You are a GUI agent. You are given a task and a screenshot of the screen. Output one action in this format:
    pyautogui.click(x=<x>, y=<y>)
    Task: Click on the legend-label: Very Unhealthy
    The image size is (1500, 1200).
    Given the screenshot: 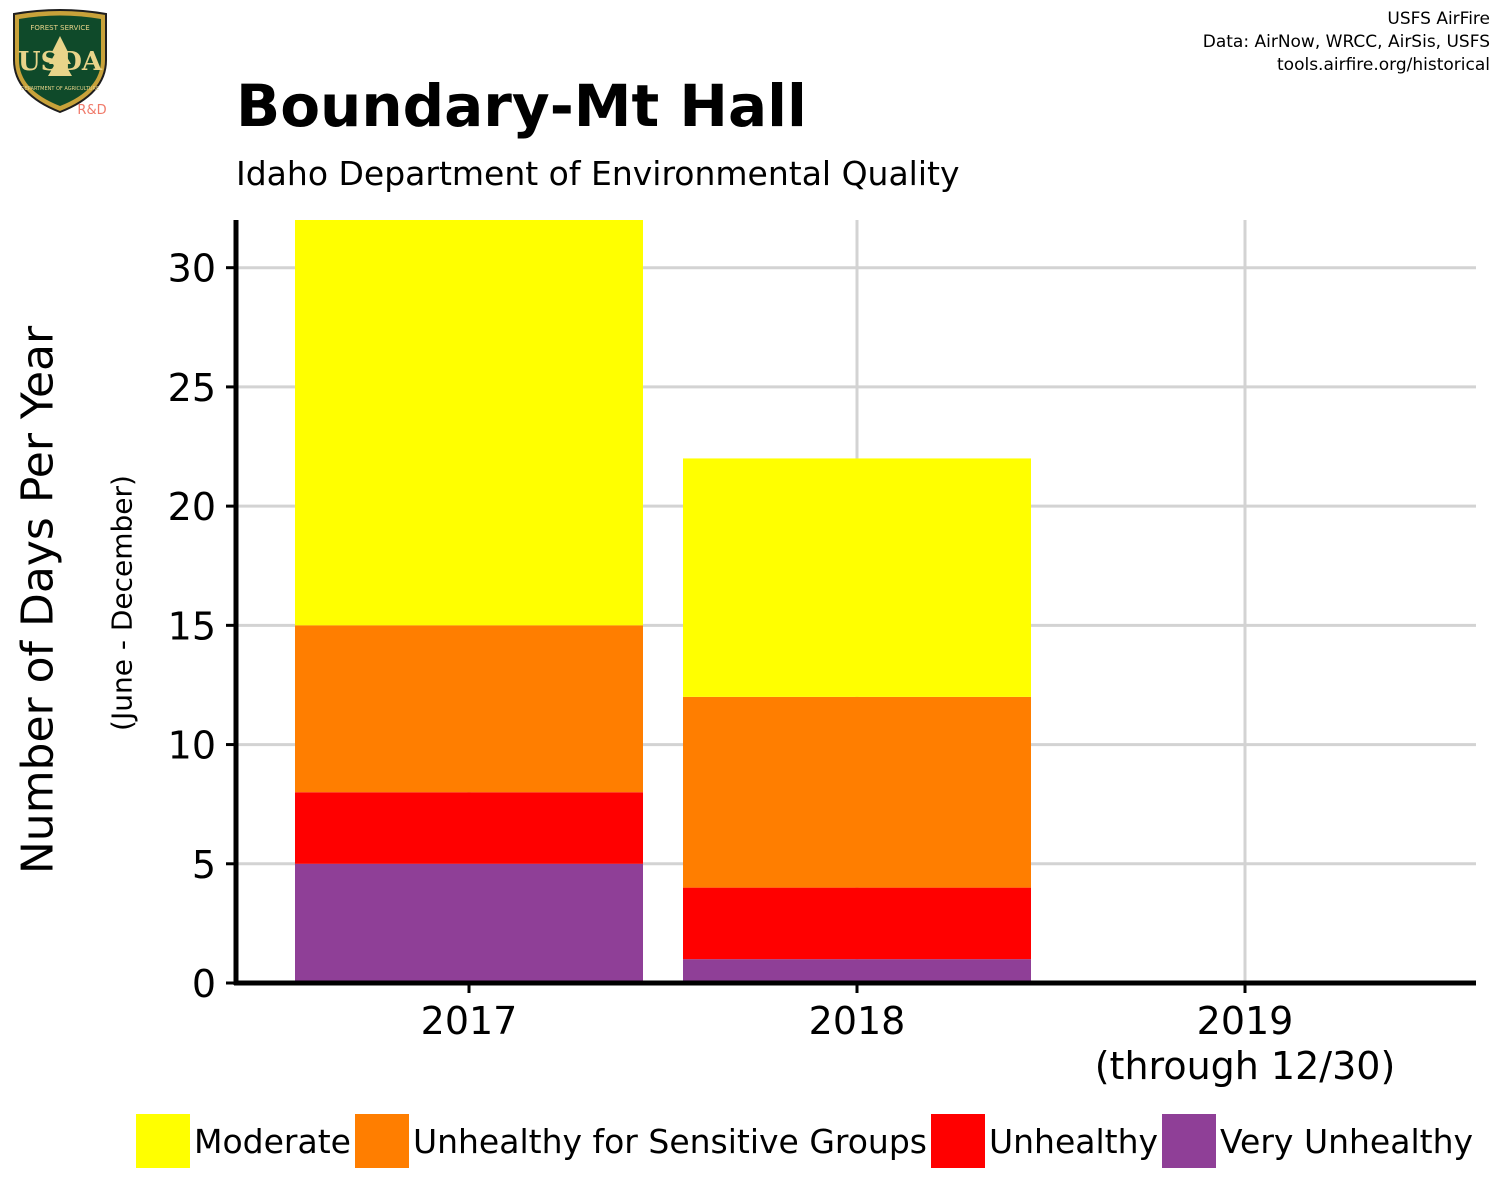 What is the action you would take?
    pyautogui.click(x=1347, y=1141)
    